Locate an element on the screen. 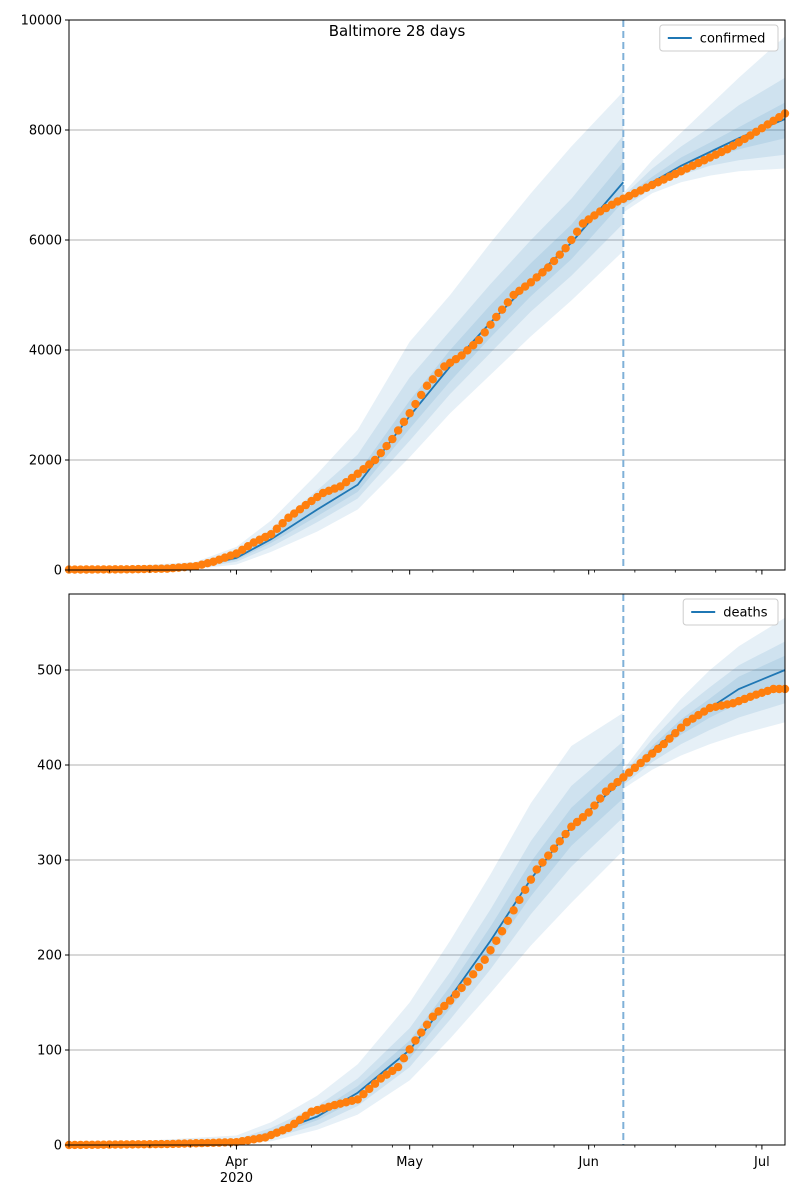 This screenshot has width=800, height=1200. y-tick-label: 200 is located at coordinates (49, 956).